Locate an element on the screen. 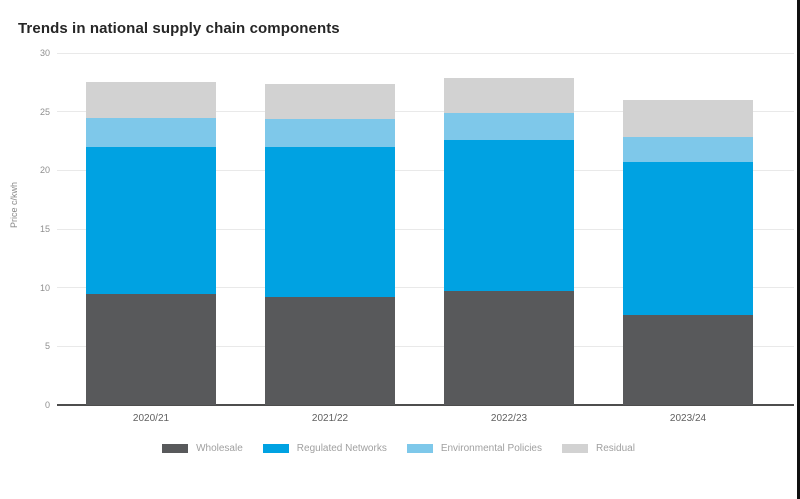 This screenshot has width=800, height=499. legend-item-environmental-policies: Environmental Policies is located at coordinates (474, 448).